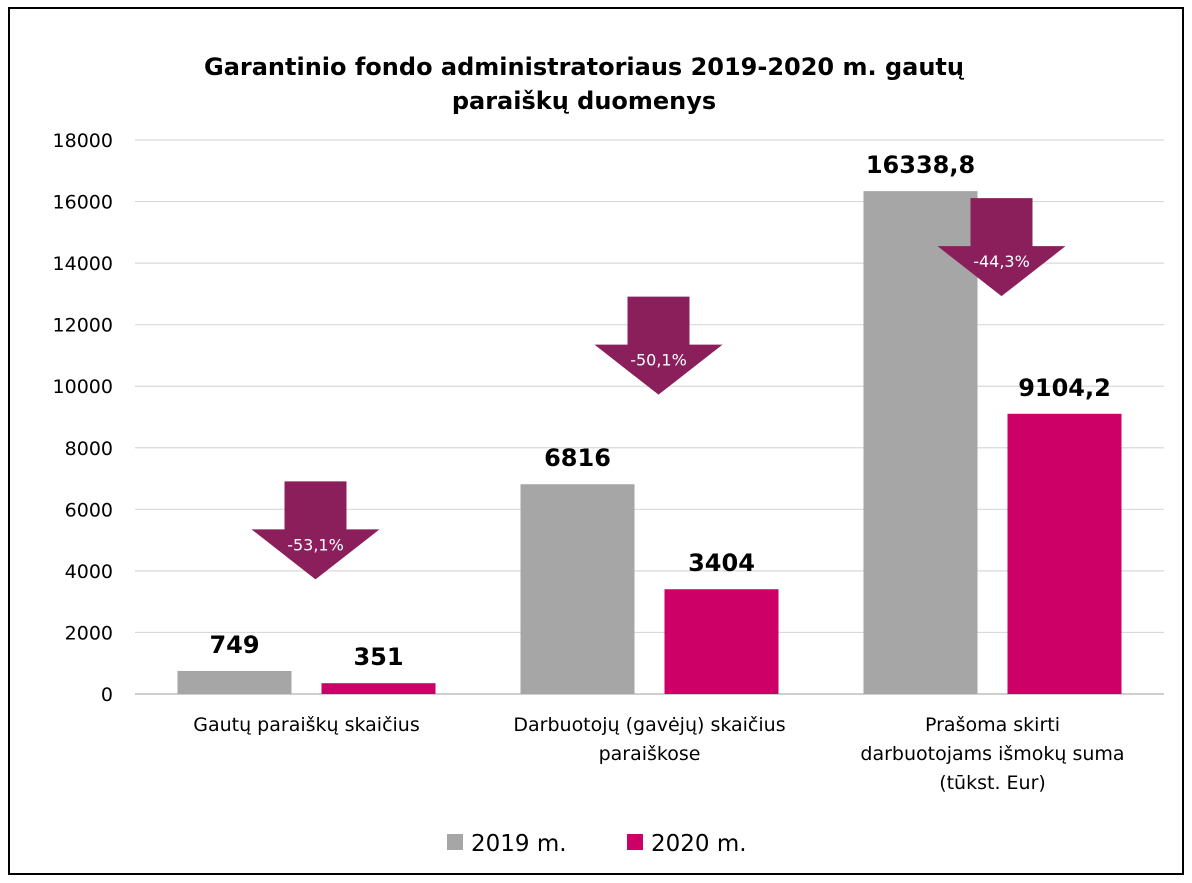 The image size is (1192, 883). What do you see at coordinates (649, 725) in the screenshot?
I see `x-tick-label: Darbuotojų (gavėjų) skaičius` at bounding box center [649, 725].